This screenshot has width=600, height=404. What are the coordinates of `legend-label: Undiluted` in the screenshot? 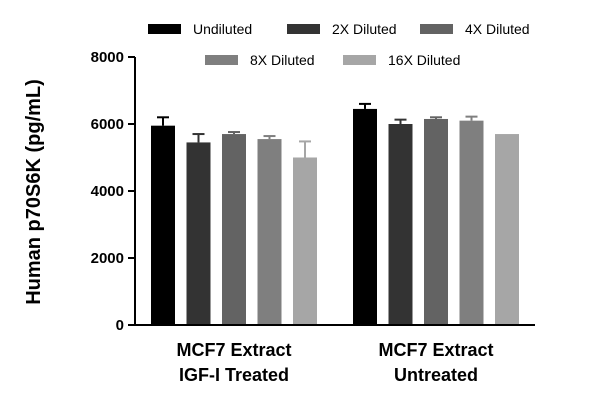 It's located at (222, 29).